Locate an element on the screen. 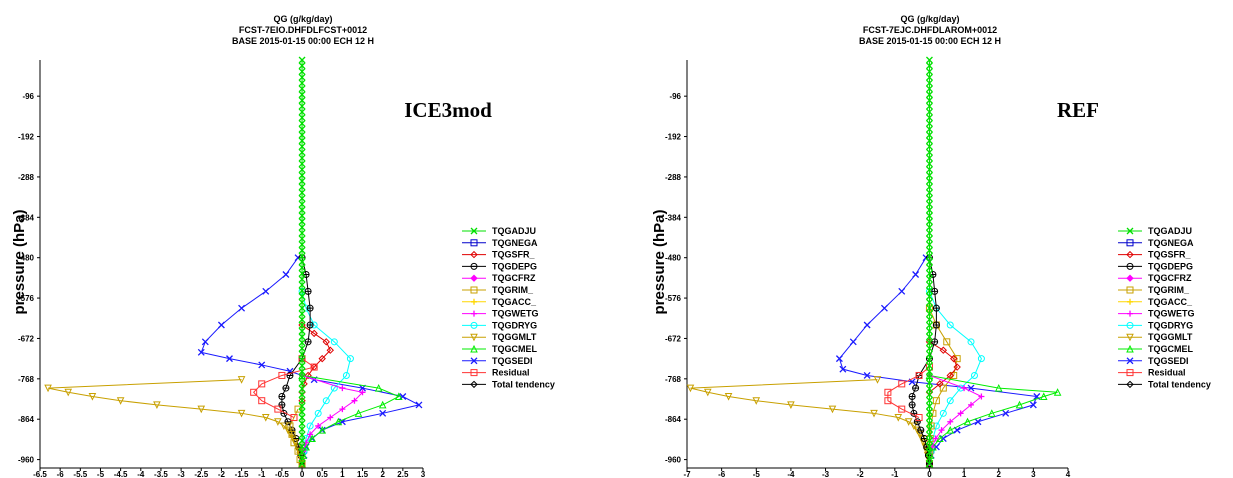 The width and height of the screenshot is (1233, 478). x-tick-label: -3.5 is located at coordinates (161, 474).